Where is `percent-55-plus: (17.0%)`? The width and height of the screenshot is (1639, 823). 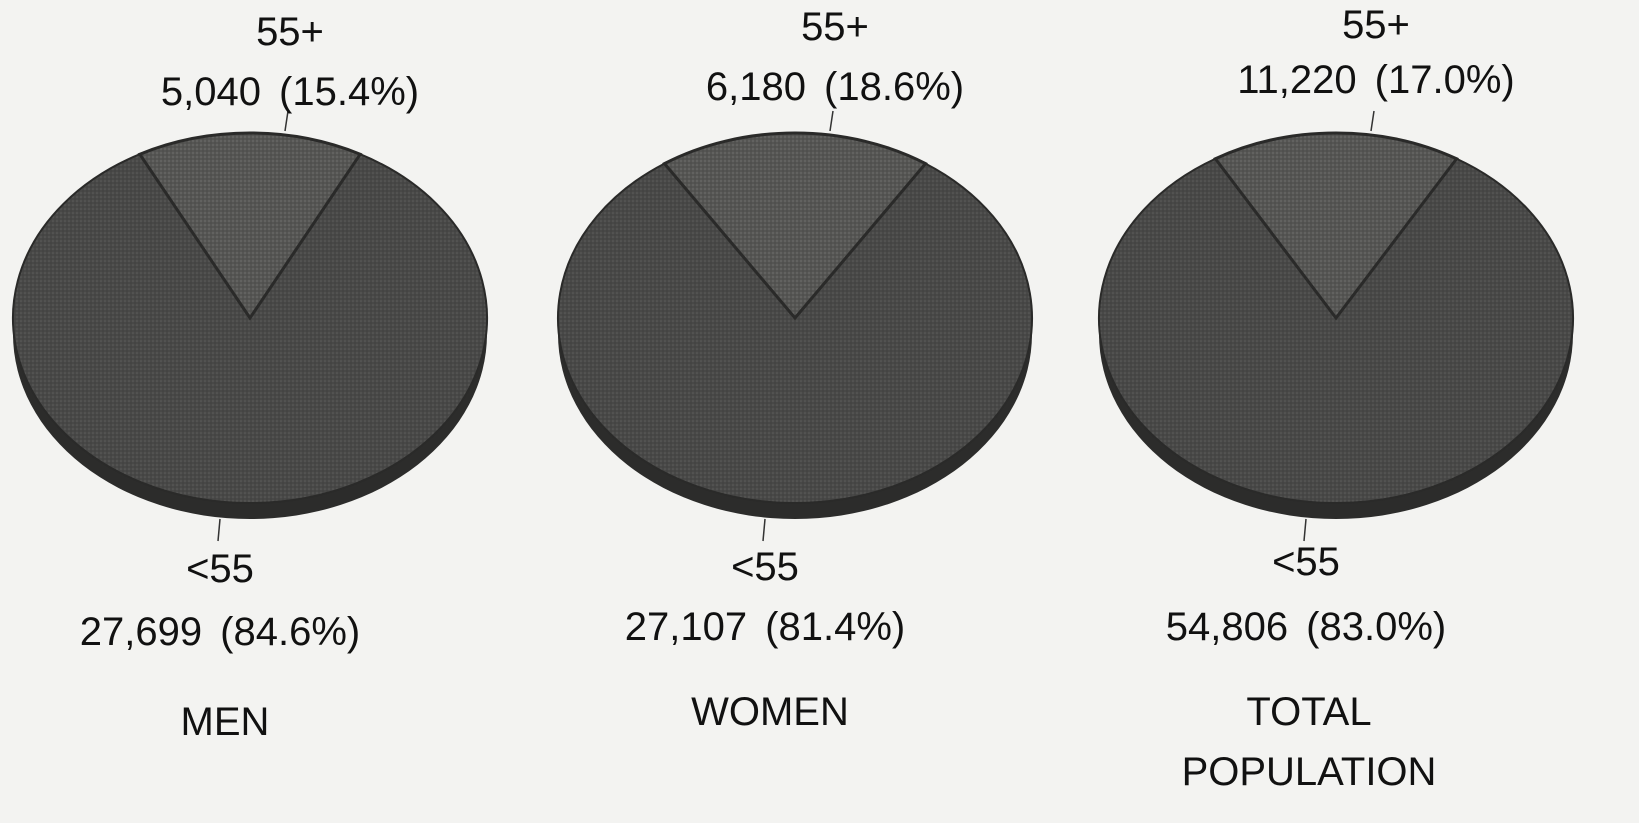 percent-55-plus: (17.0%) is located at coordinates (1445, 80).